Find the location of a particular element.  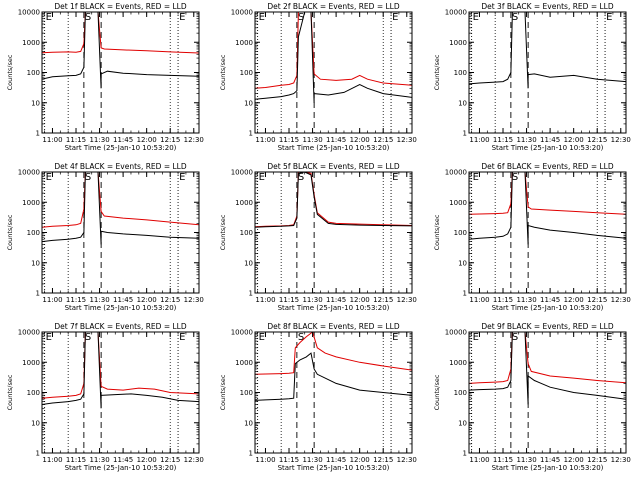

chart-title: Det 9f BLACK = Events, RED = LLD is located at coordinates (547, 326).